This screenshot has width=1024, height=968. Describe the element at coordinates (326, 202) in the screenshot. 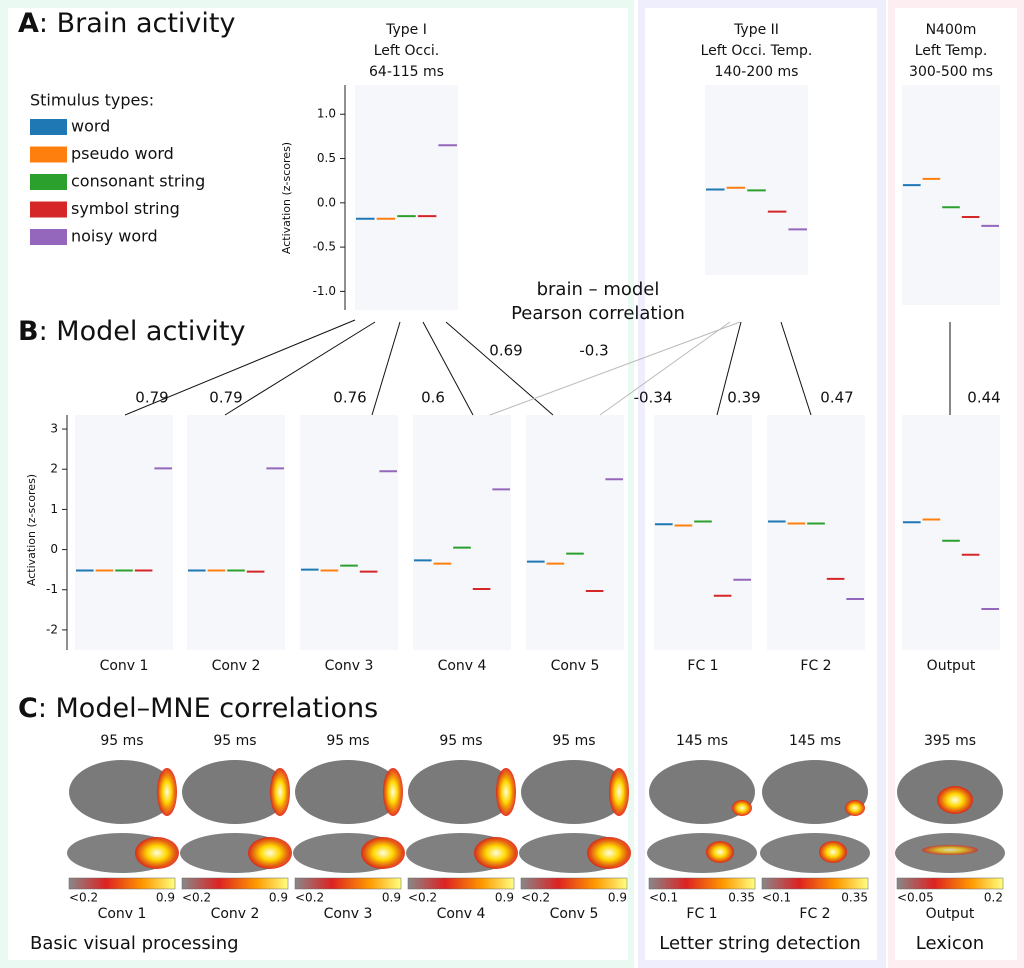

I see `y-tick-label: 0.0` at that location.